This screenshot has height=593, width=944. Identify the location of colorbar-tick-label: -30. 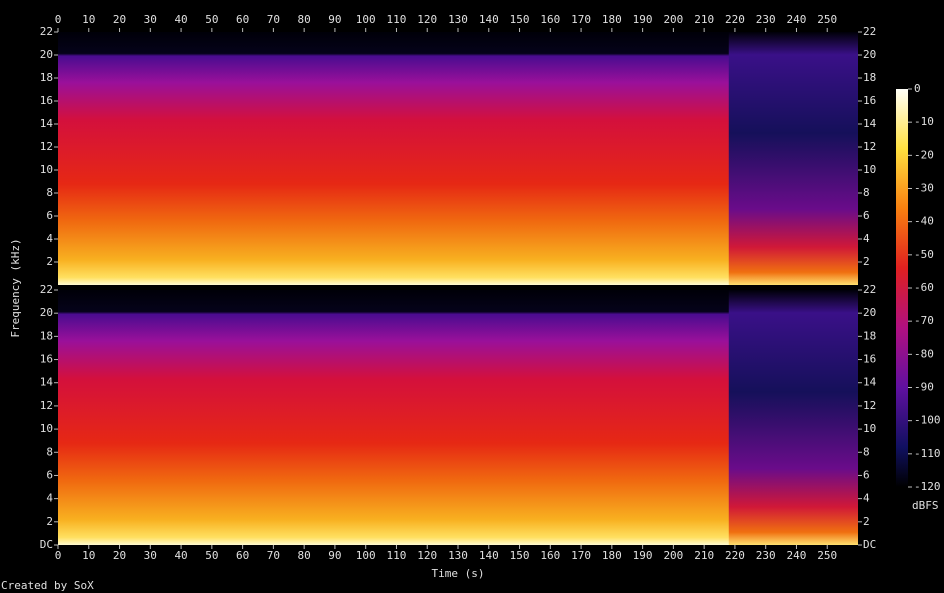
(924, 188).